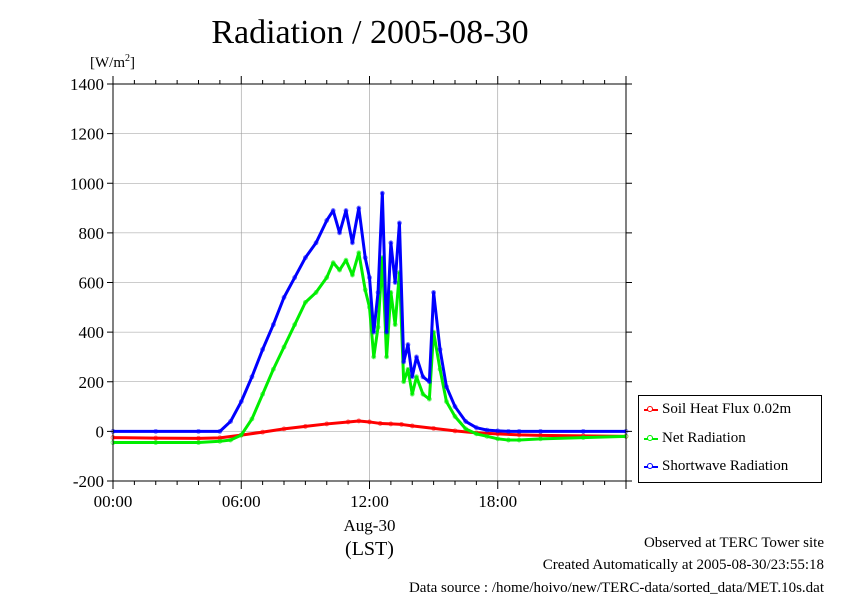 This screenshot has height=597, width=842. What do you see at coordinates (113, 501) in the screenshot?
I see `x-tick-label: 00:00` at bounding box center [113, 501].